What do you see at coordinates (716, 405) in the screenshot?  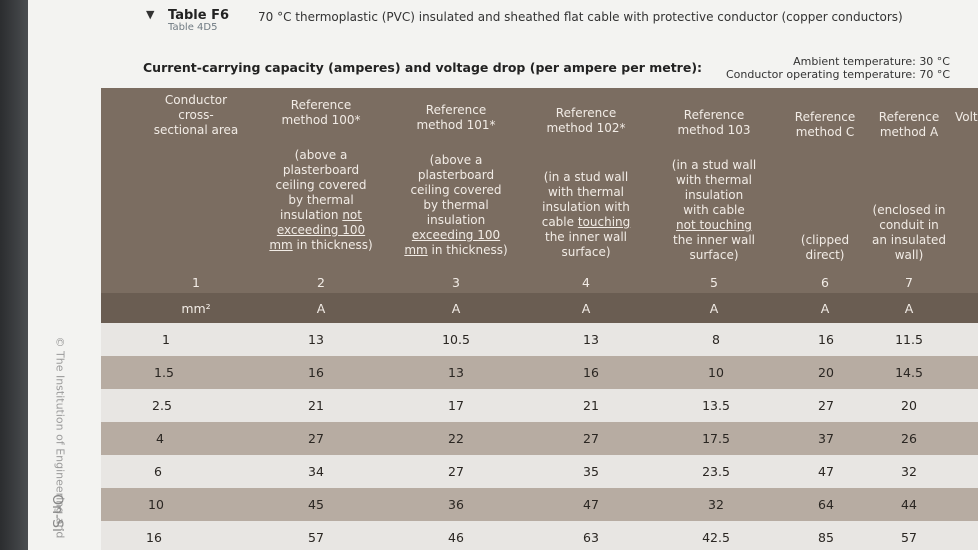 I see `cell-m103: 13.5` at bounding box center [716, 405].